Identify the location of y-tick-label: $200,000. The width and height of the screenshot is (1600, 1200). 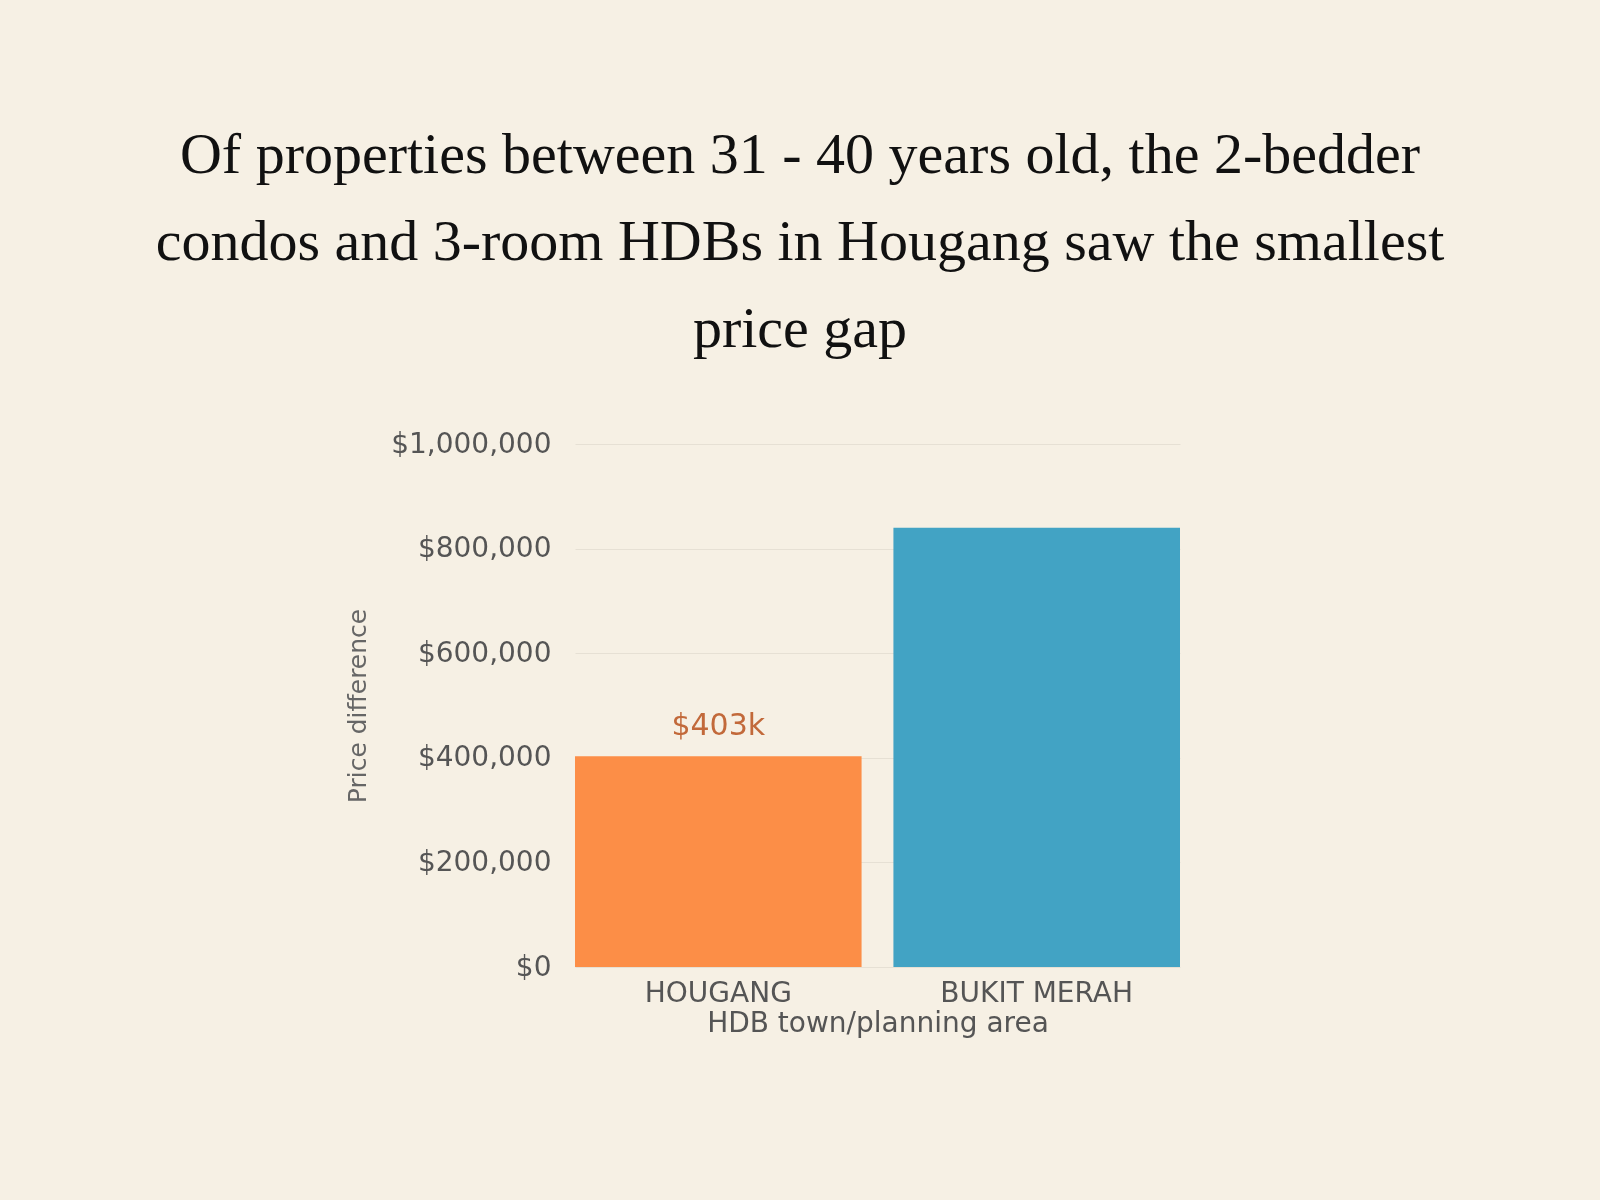
(484, 861).